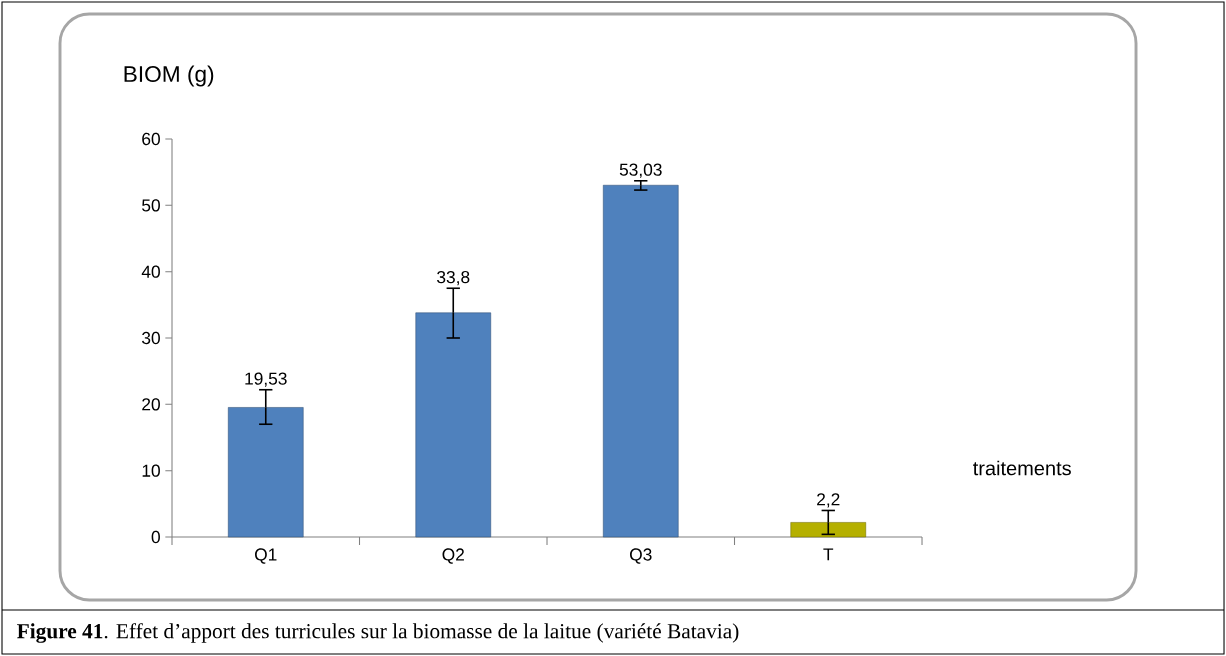  I want to click on x-tick-label: Q1, so click(266, 556).